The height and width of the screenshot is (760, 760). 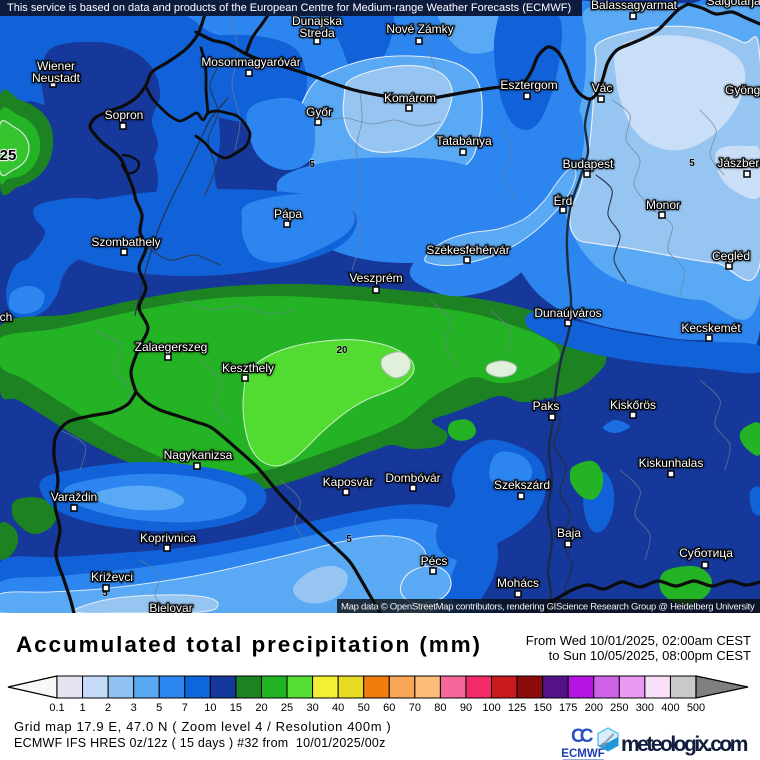 What do you see at coordinates (542, 708) in the screenshot?
I see `svg-text: 150` at bounding box center [542, 708].